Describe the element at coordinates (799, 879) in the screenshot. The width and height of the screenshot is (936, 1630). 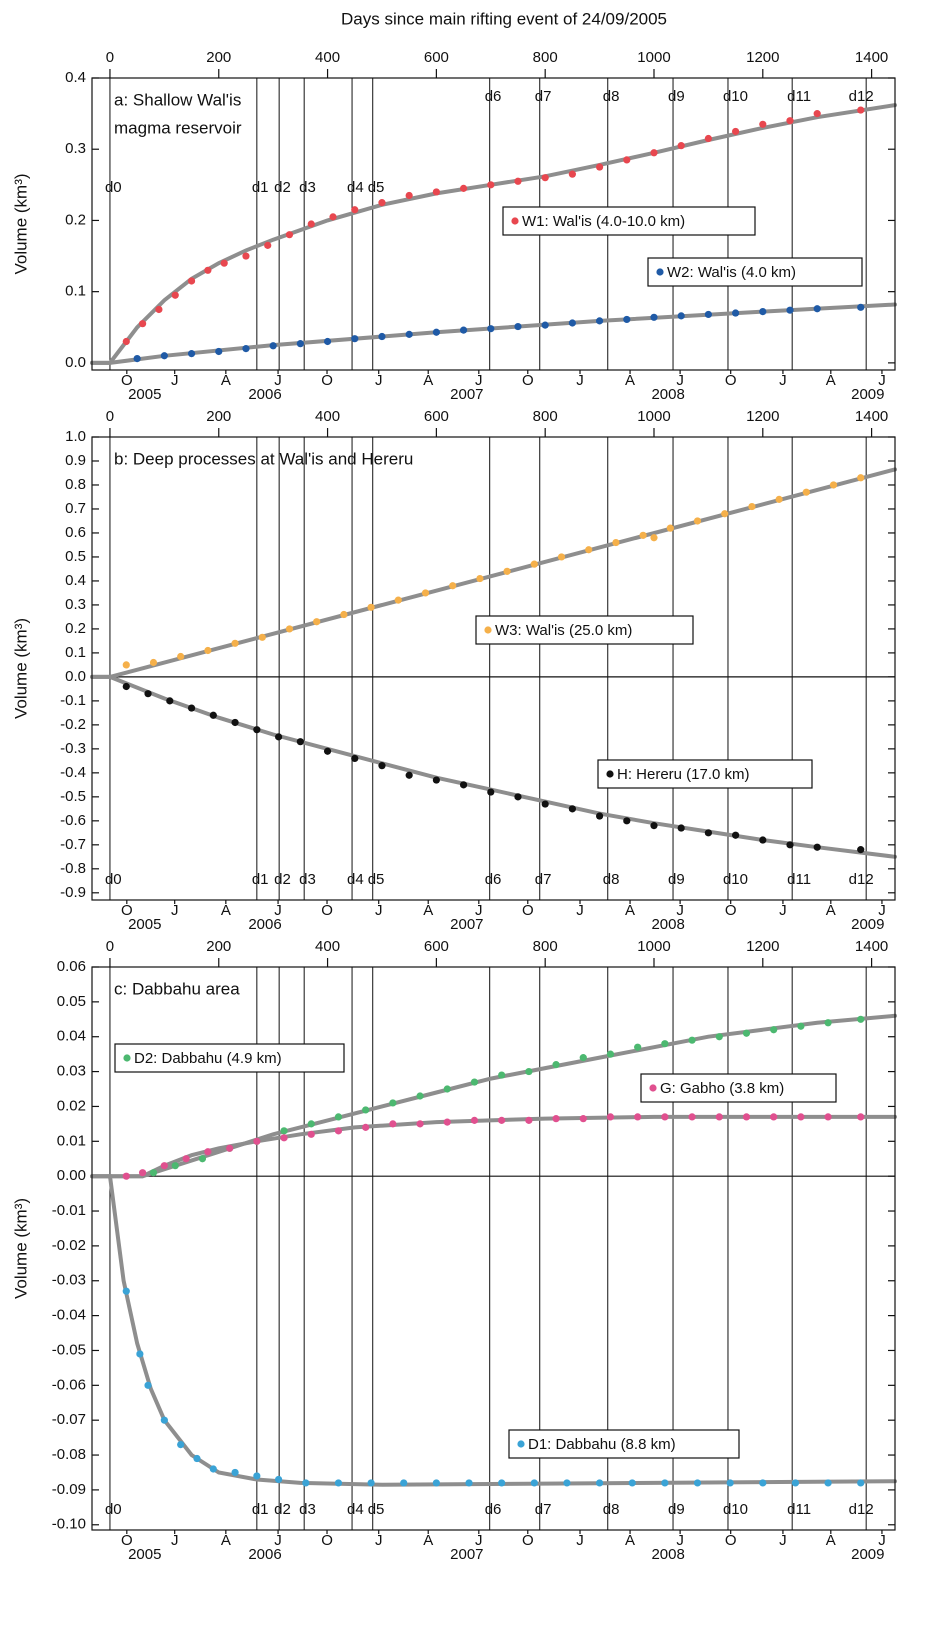
I see `event-label: d11` at that location.